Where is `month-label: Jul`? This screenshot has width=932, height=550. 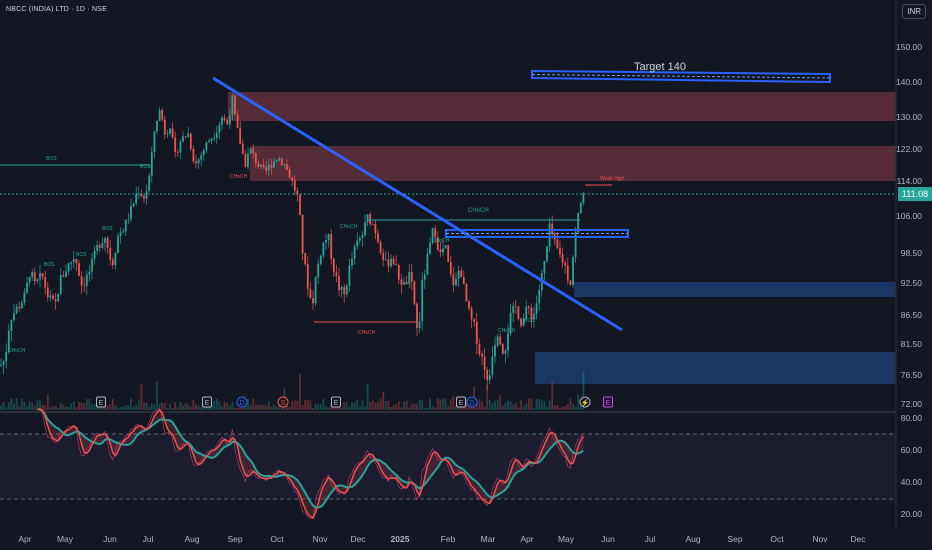 month-label: Jul is located at coordinates (148, 539).